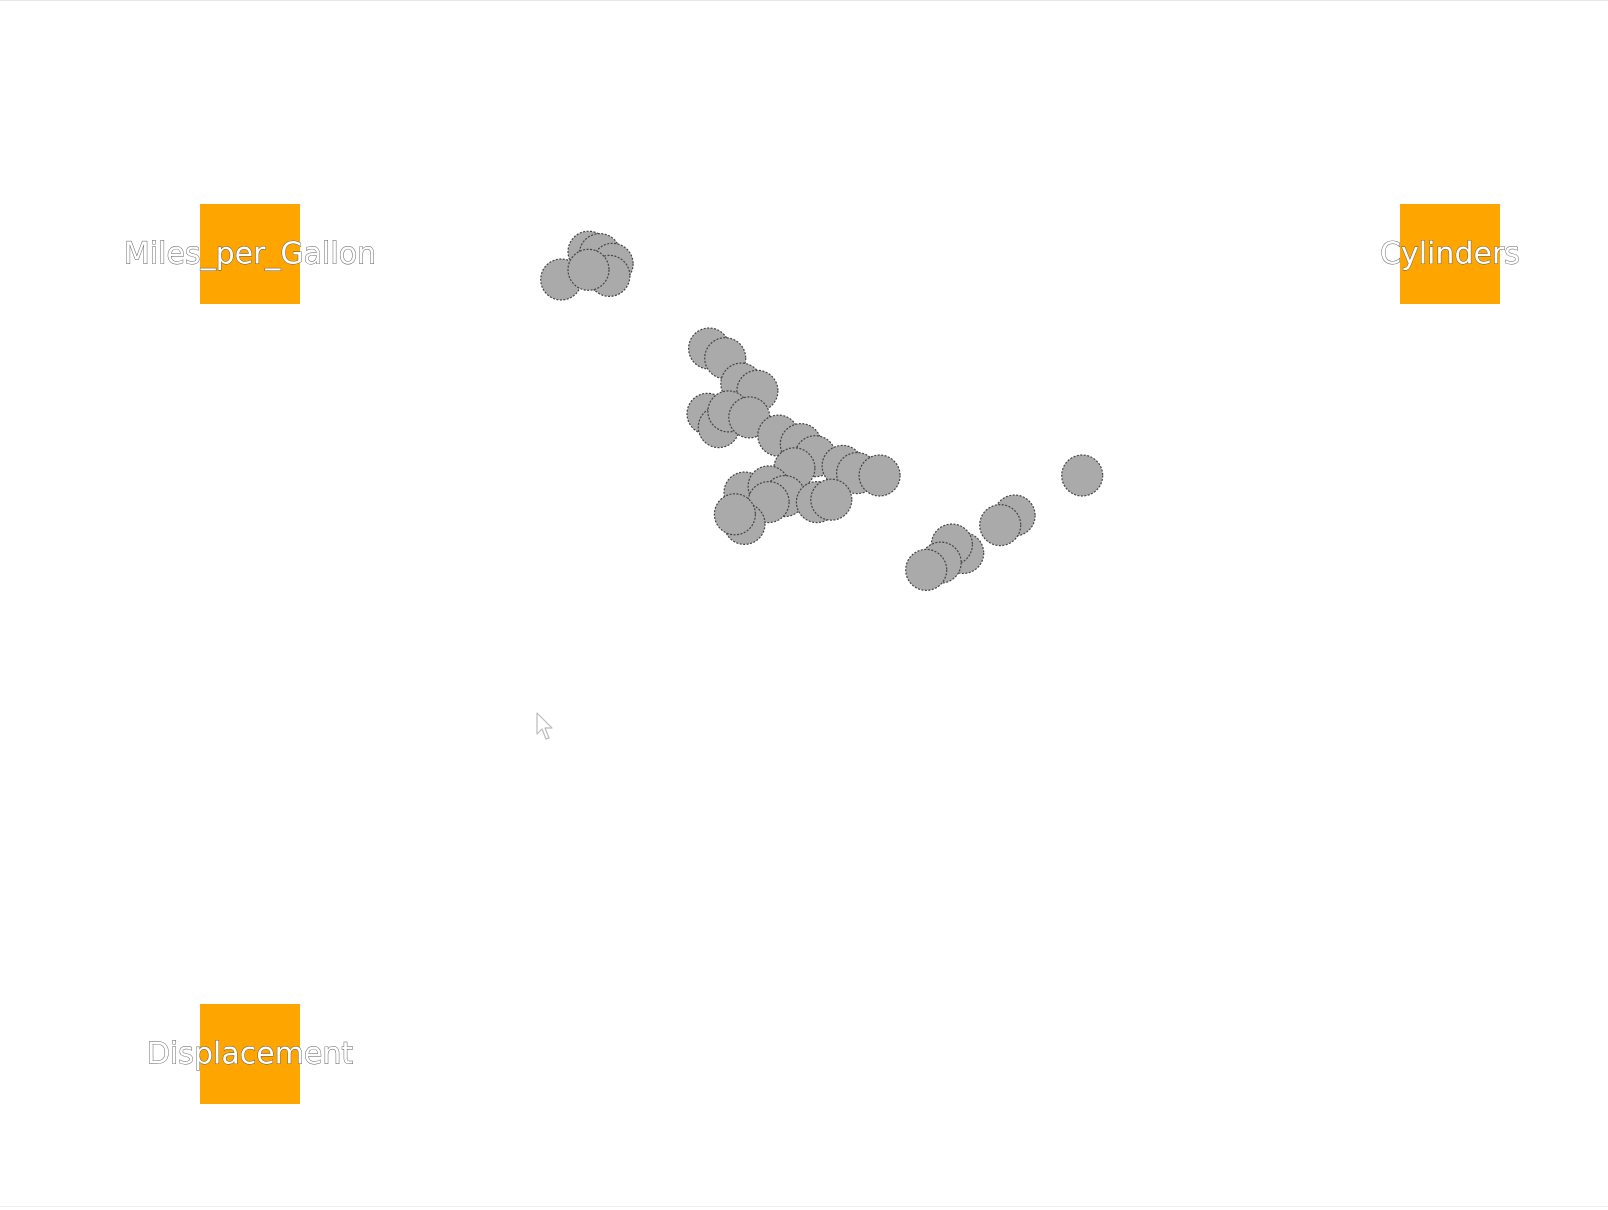 The height and width of the screenshot is (1210, 1608). What do you see at coordinates (822, 411) in the screenshot?
I see `data-points` at bounding box center [822, 411].